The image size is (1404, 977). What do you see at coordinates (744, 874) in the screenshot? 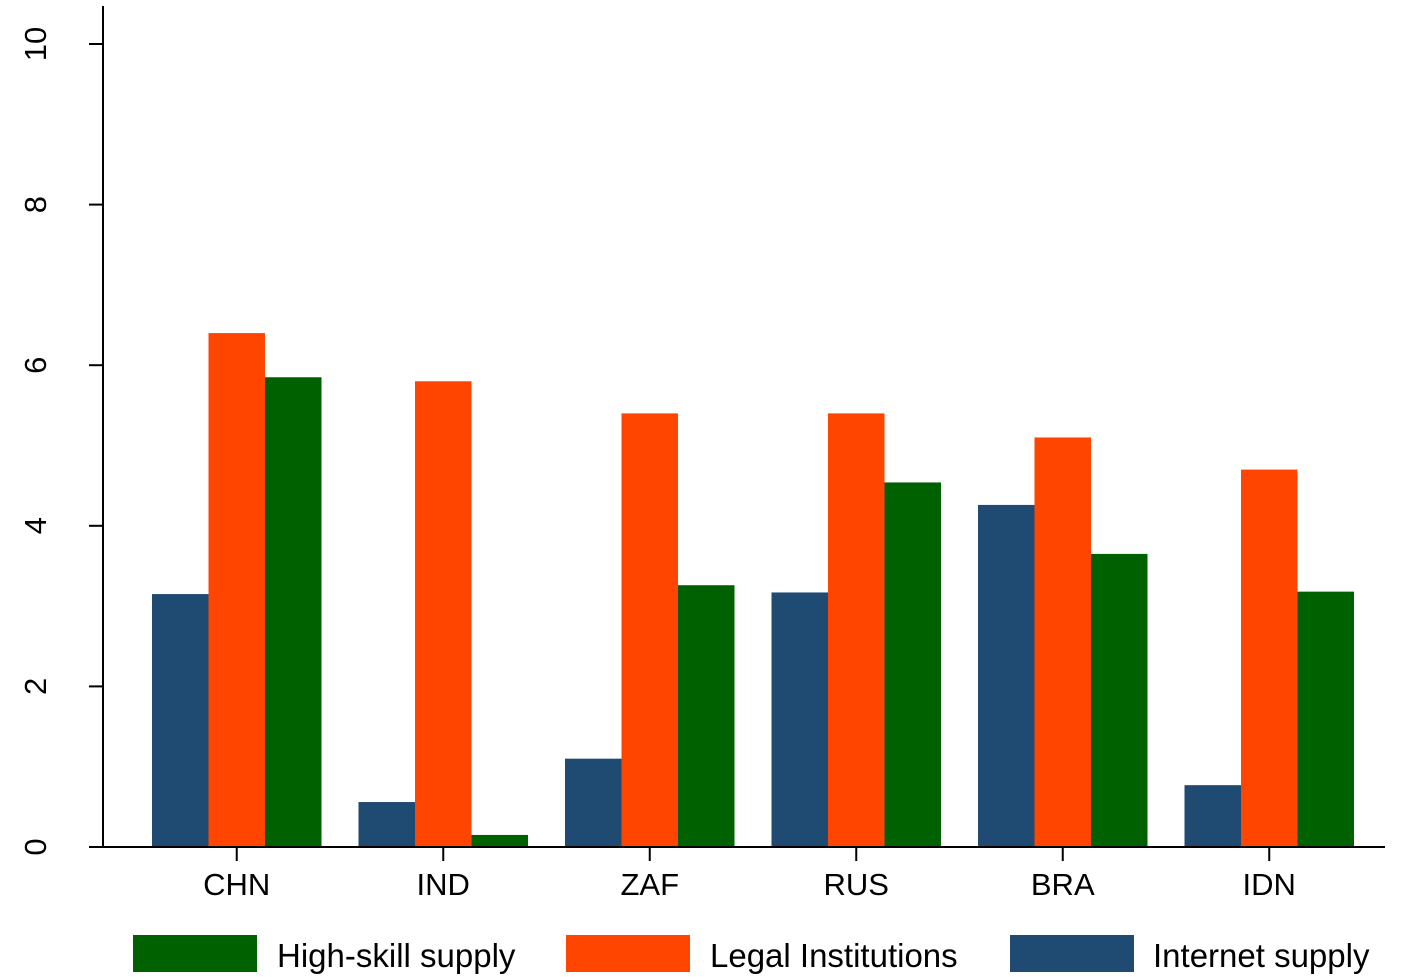
I see `x-axis: CHN IND ZAF RUS BRA IDN` at bounding box center [744, 874].